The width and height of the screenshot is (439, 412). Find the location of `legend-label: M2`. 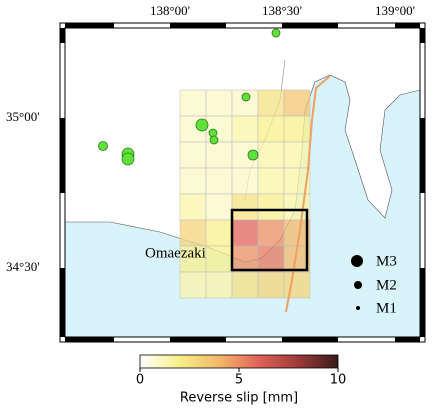

legend-label: M2 is located at coordinates (386, 285).